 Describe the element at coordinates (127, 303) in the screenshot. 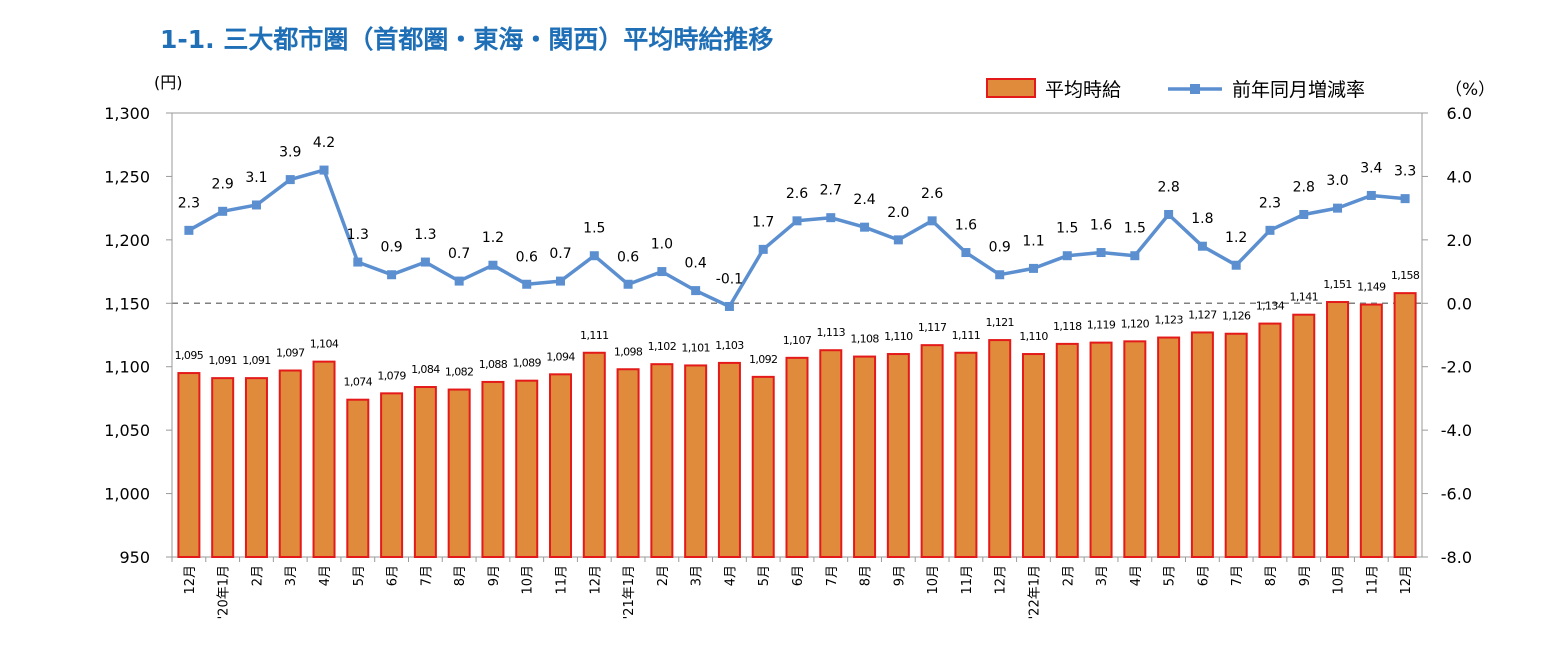

I see `left-axis-tick-label: 1,150` at that location.